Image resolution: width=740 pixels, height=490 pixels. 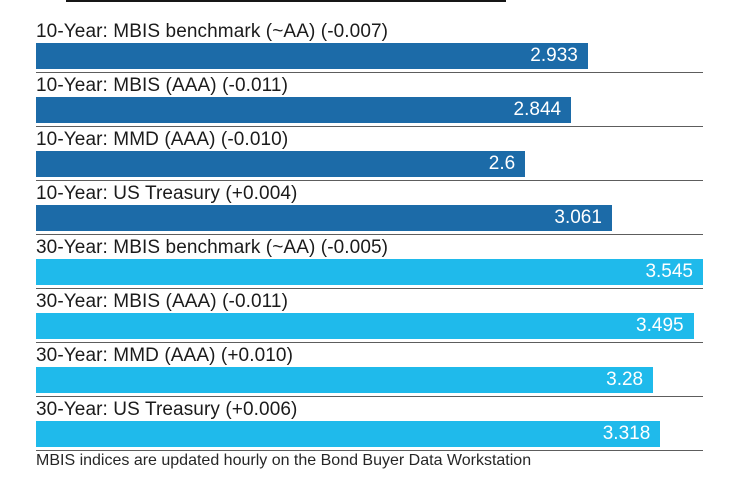 What do you see at coordinates (212, 31) in the screenshot?
I see `bar-label: 10-Year: MBIS benchmark (~AA) (-0.007)` at bounding box center [212, 31].